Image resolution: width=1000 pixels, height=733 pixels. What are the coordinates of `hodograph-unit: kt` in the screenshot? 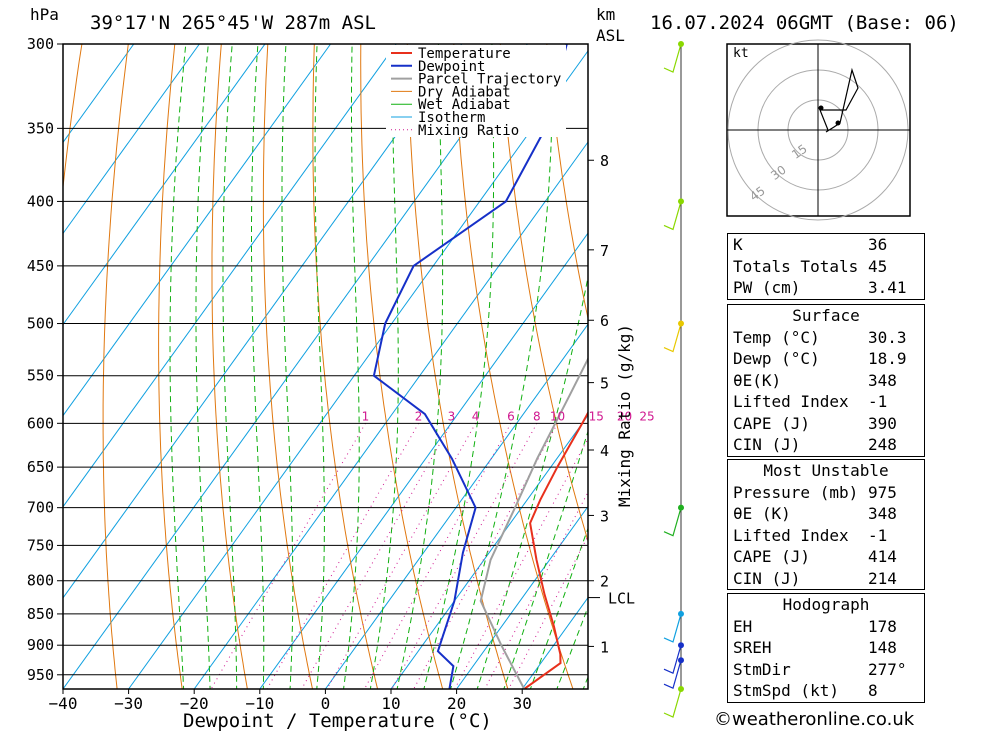 It's located at (741, 53).